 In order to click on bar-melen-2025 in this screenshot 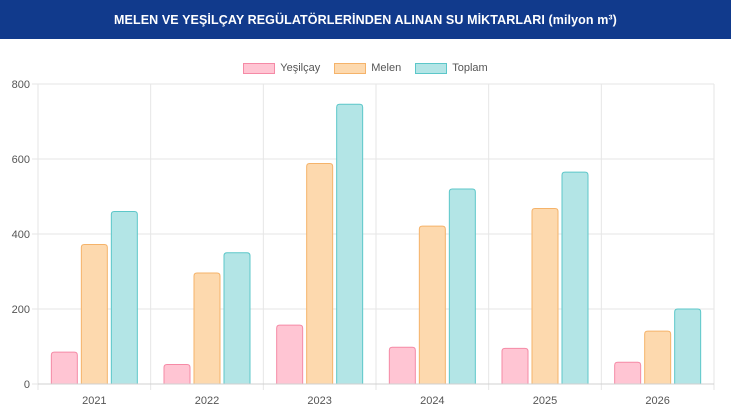, I will do `click(545, 296)`.